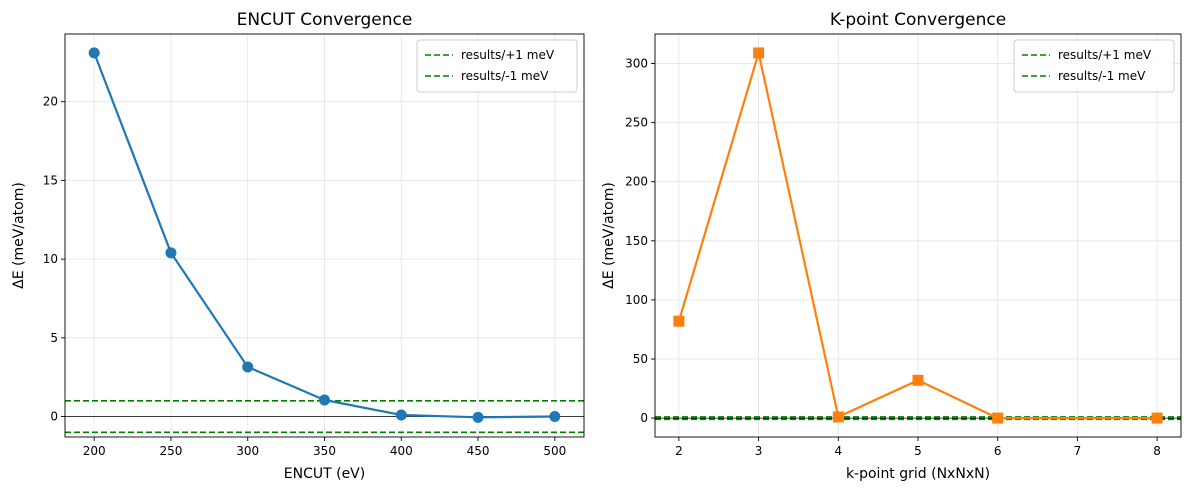  What do you see at coordinates (918, 451) in the screenshot?
I see `x-tick-label: 5` at bounding box center [918, 451].